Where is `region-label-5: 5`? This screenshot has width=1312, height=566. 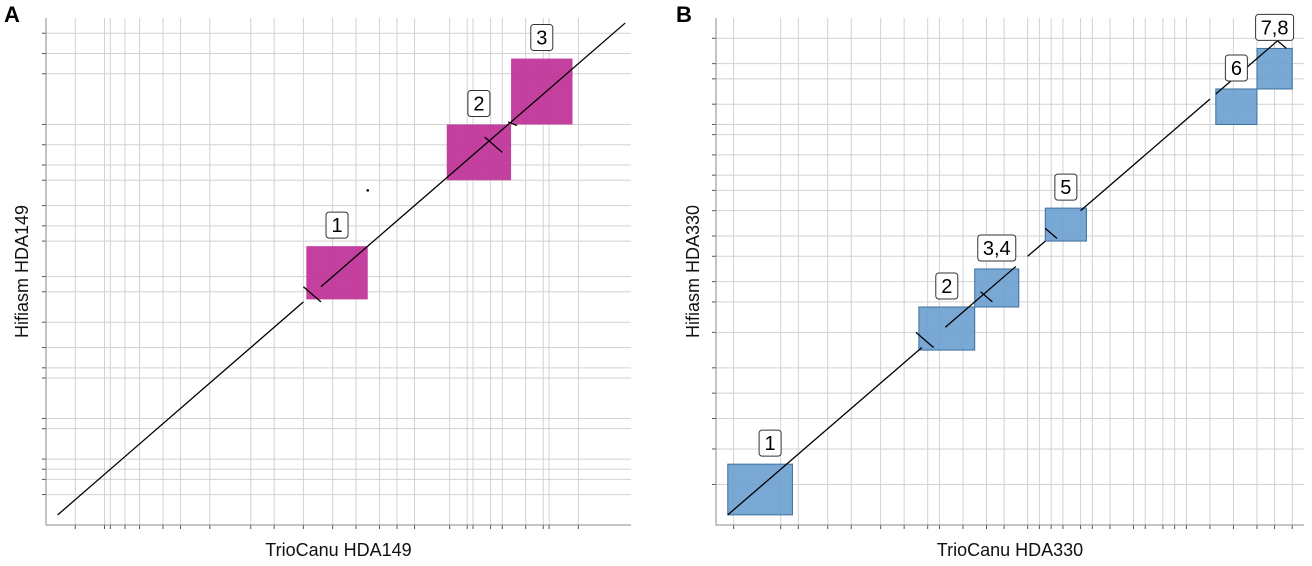 region-label-5: 5 is located at coordinates (1066, 187).